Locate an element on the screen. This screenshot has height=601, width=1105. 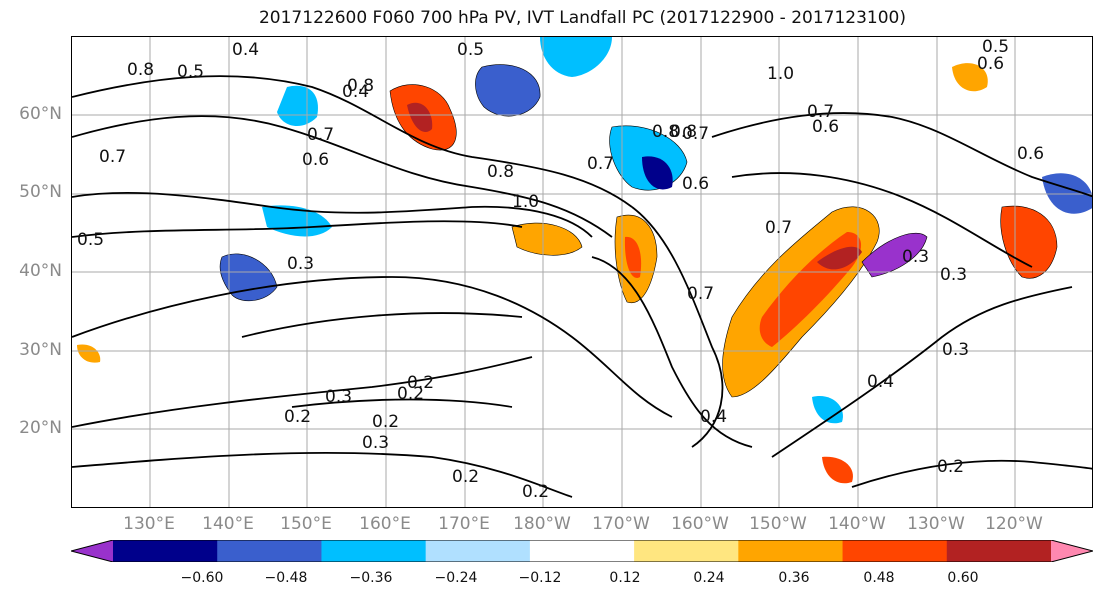
colorbar-segments is located at coordinates (582, 551).